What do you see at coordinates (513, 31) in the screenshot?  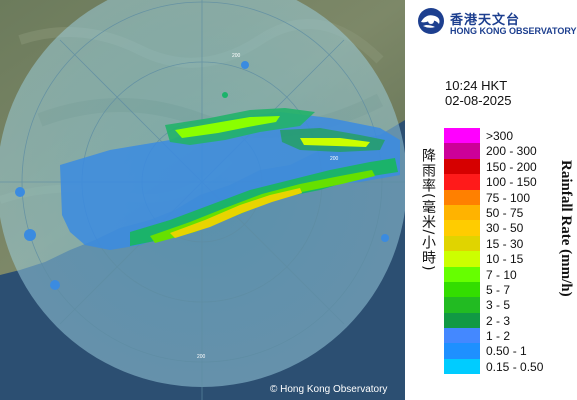 I see `org-name-en: HONG KONG OBSERVATORY` at bounding box center [513, 31].